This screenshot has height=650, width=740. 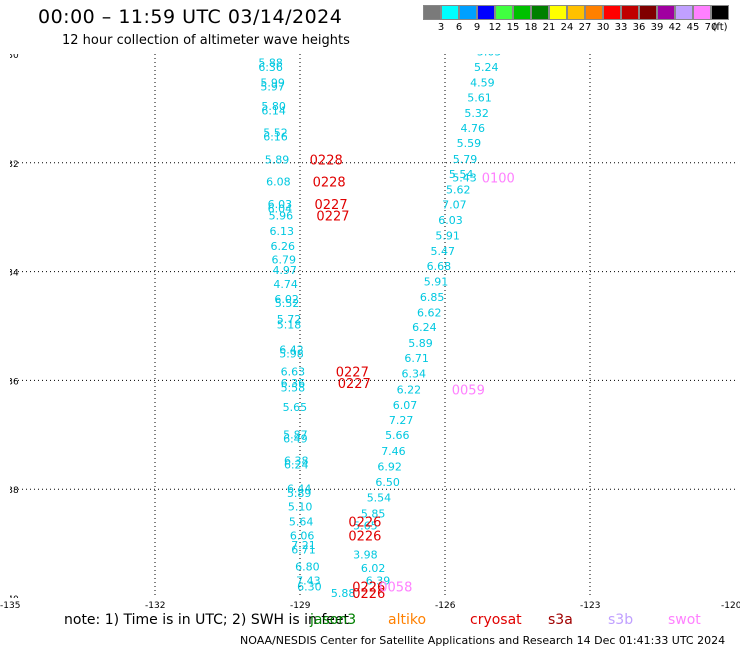 I want to click on wave-height-label: 6.63, so click(x=293, y=372).